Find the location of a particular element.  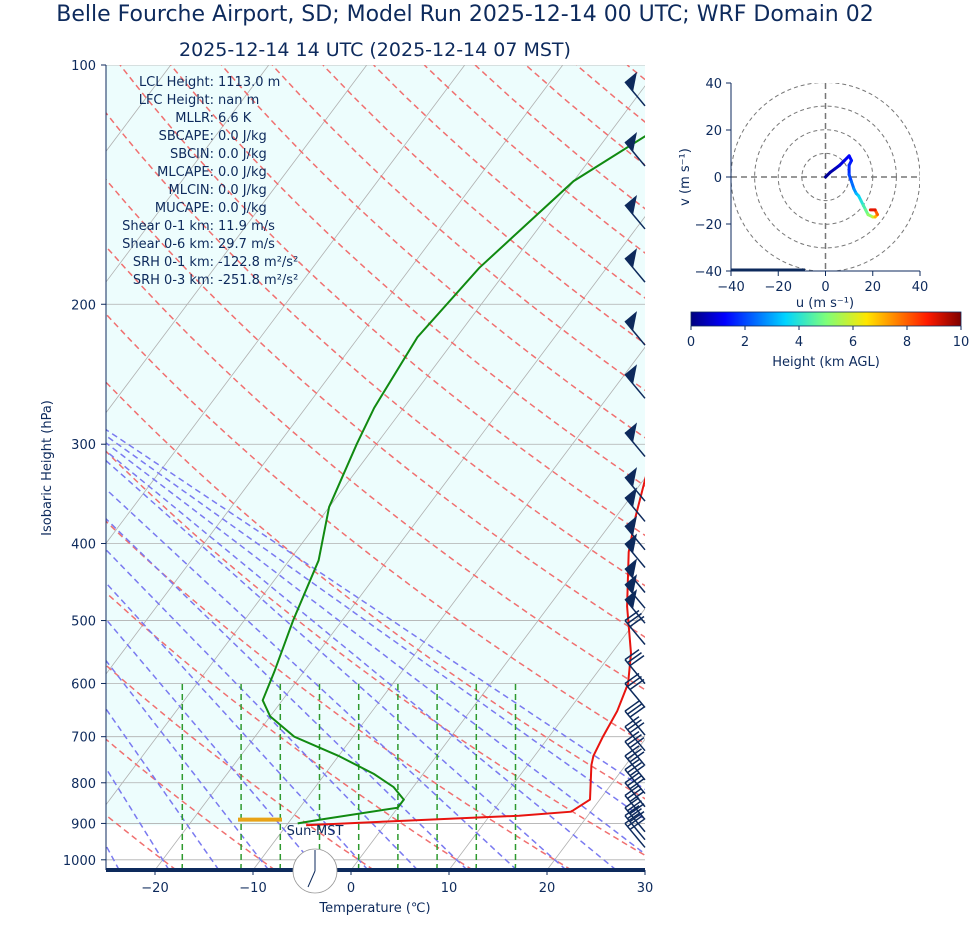

y-tick-label: 500 is located at coordinates (83, 622).